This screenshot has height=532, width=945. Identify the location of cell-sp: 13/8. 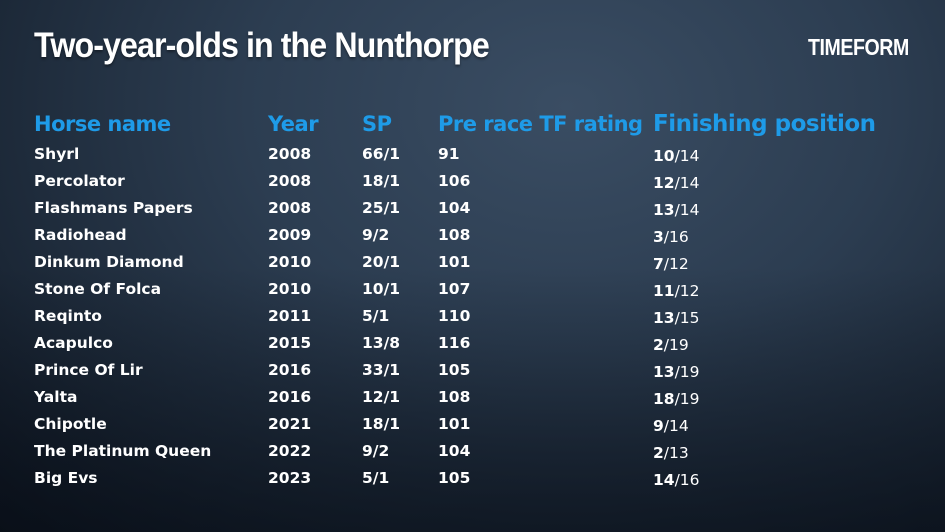
(381, 343).